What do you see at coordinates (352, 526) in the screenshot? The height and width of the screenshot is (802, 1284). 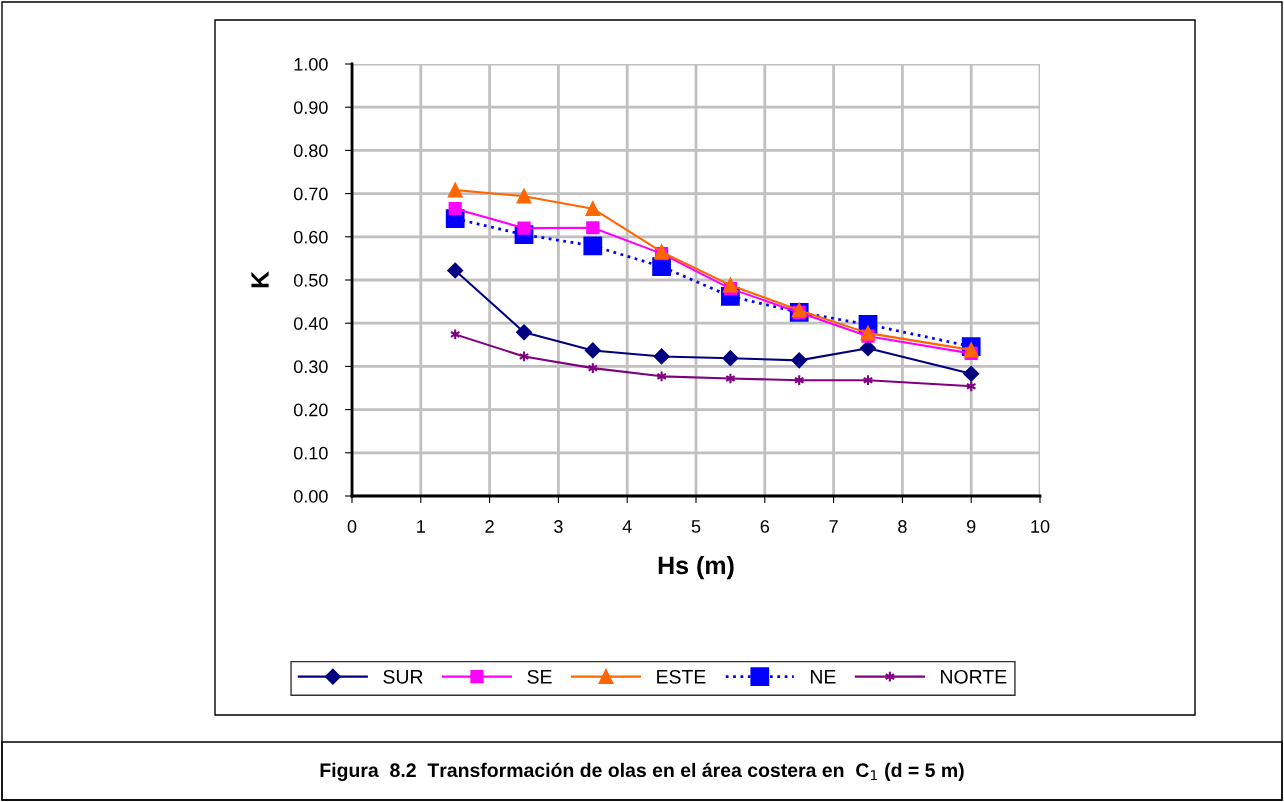 I see `x-tick-label: 0` at bounding box center [352, 526].